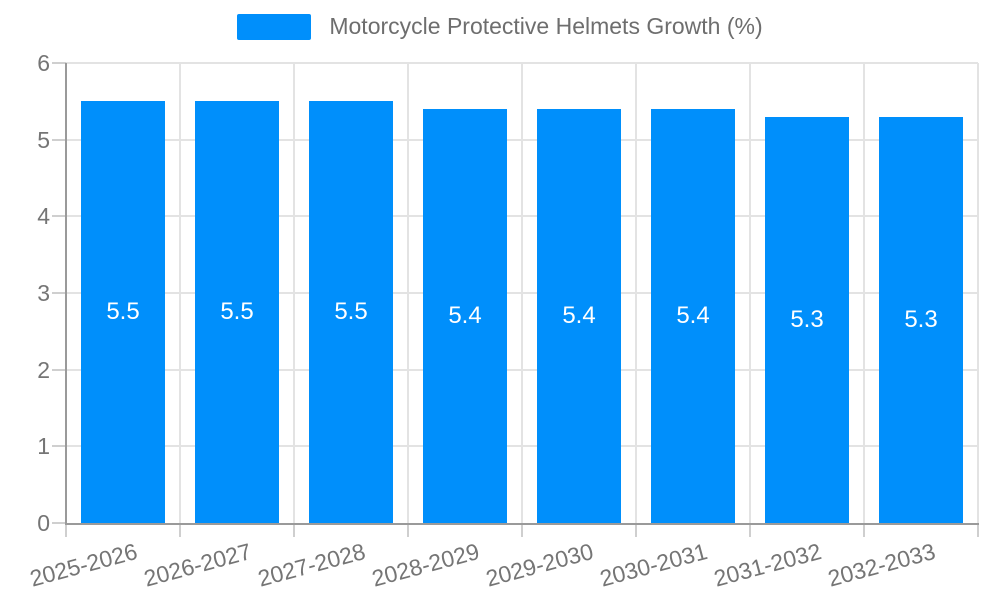  I want to click on x-axis-tick-label: 2032-2033, so click(881, 564).